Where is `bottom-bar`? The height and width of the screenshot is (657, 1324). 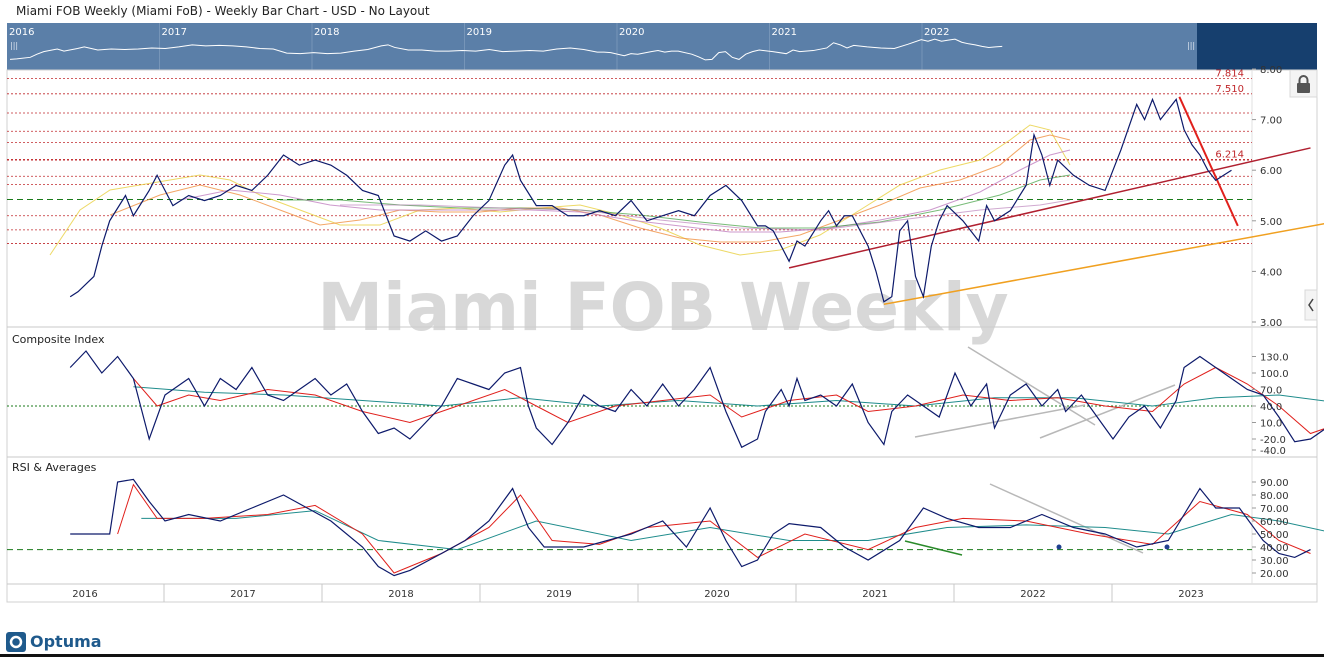
bottom-bar is located at coordinates (662, 655).